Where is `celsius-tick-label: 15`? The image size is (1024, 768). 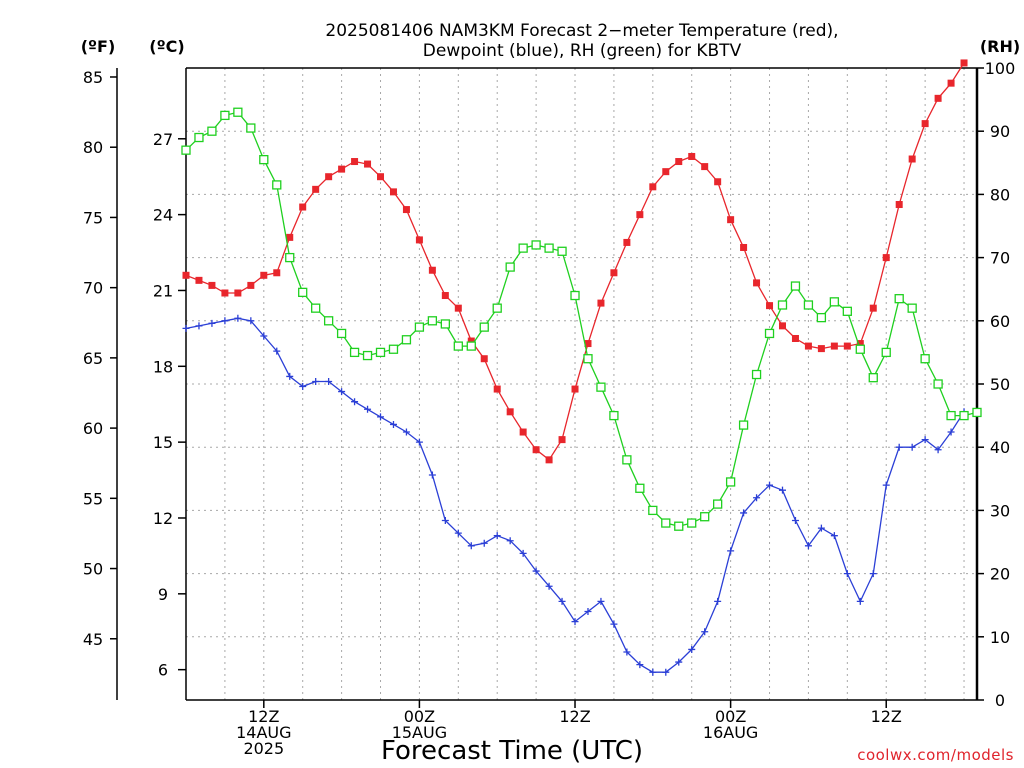
celsius-tick-label: 15 is located at coordinates (163, 442).